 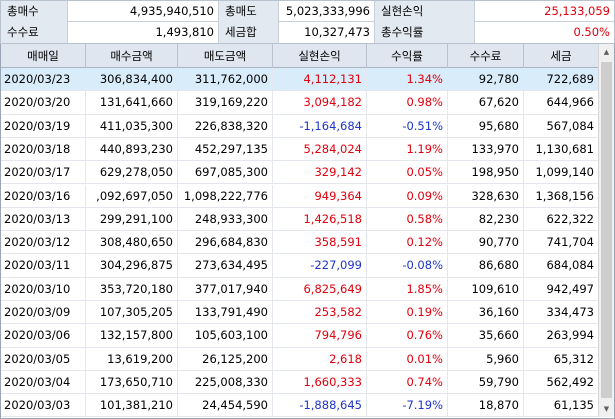 What do you see at coordinates (225, 266) in the screenshot?
I see `cell-sell-amount: 273,634,495` at bounding box center [225, 266].